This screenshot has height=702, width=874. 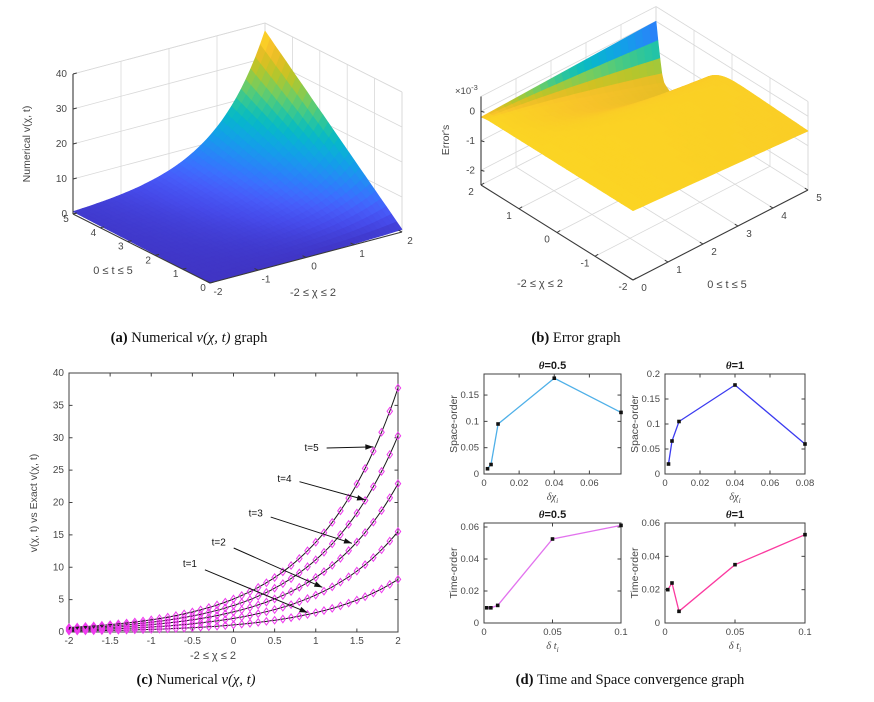 I want to click on svg-text: 0.1, so click(x=804, y=632).